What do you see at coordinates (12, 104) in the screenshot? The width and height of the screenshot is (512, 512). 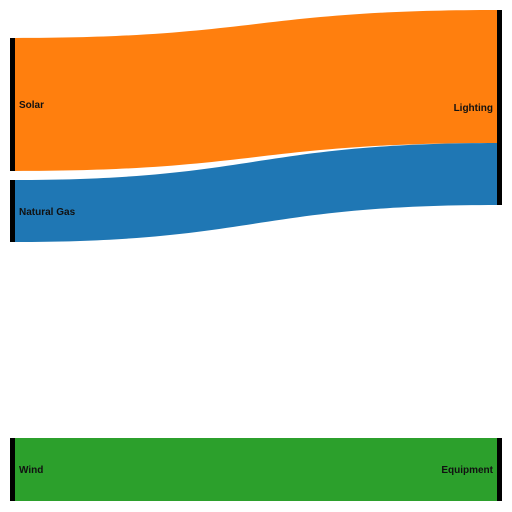 I see `node-bar-solar` at bounding box center [12, 104].